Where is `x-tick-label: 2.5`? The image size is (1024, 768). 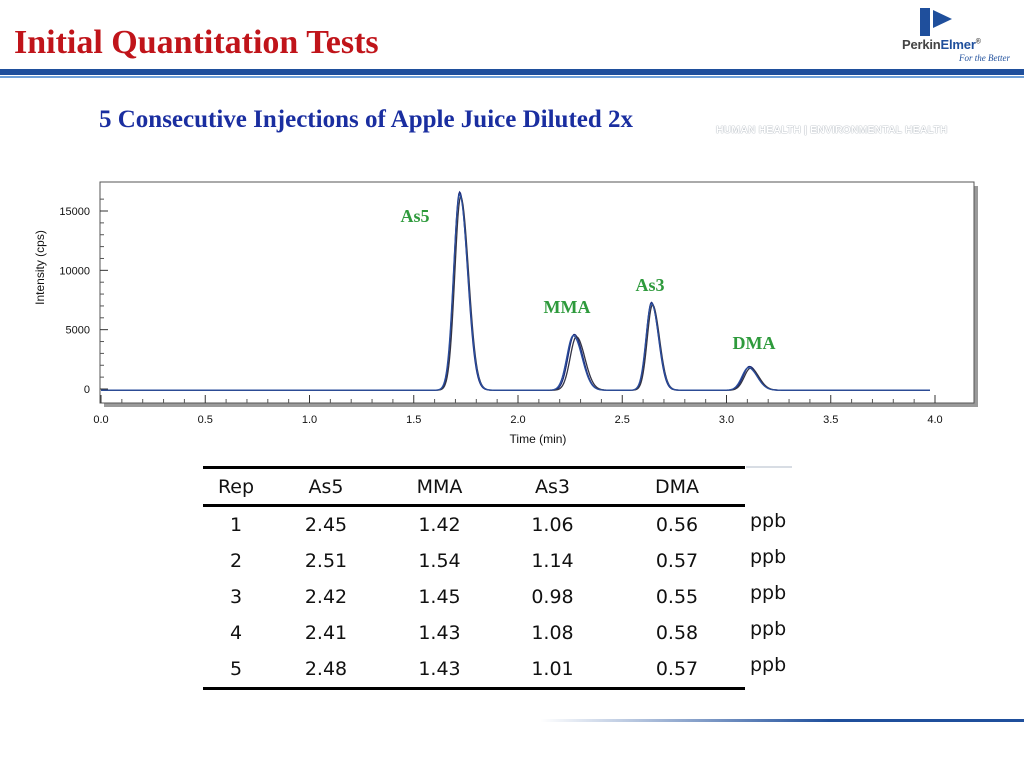
x-tick-label: 2.5 is located at coordinates (622, 420).